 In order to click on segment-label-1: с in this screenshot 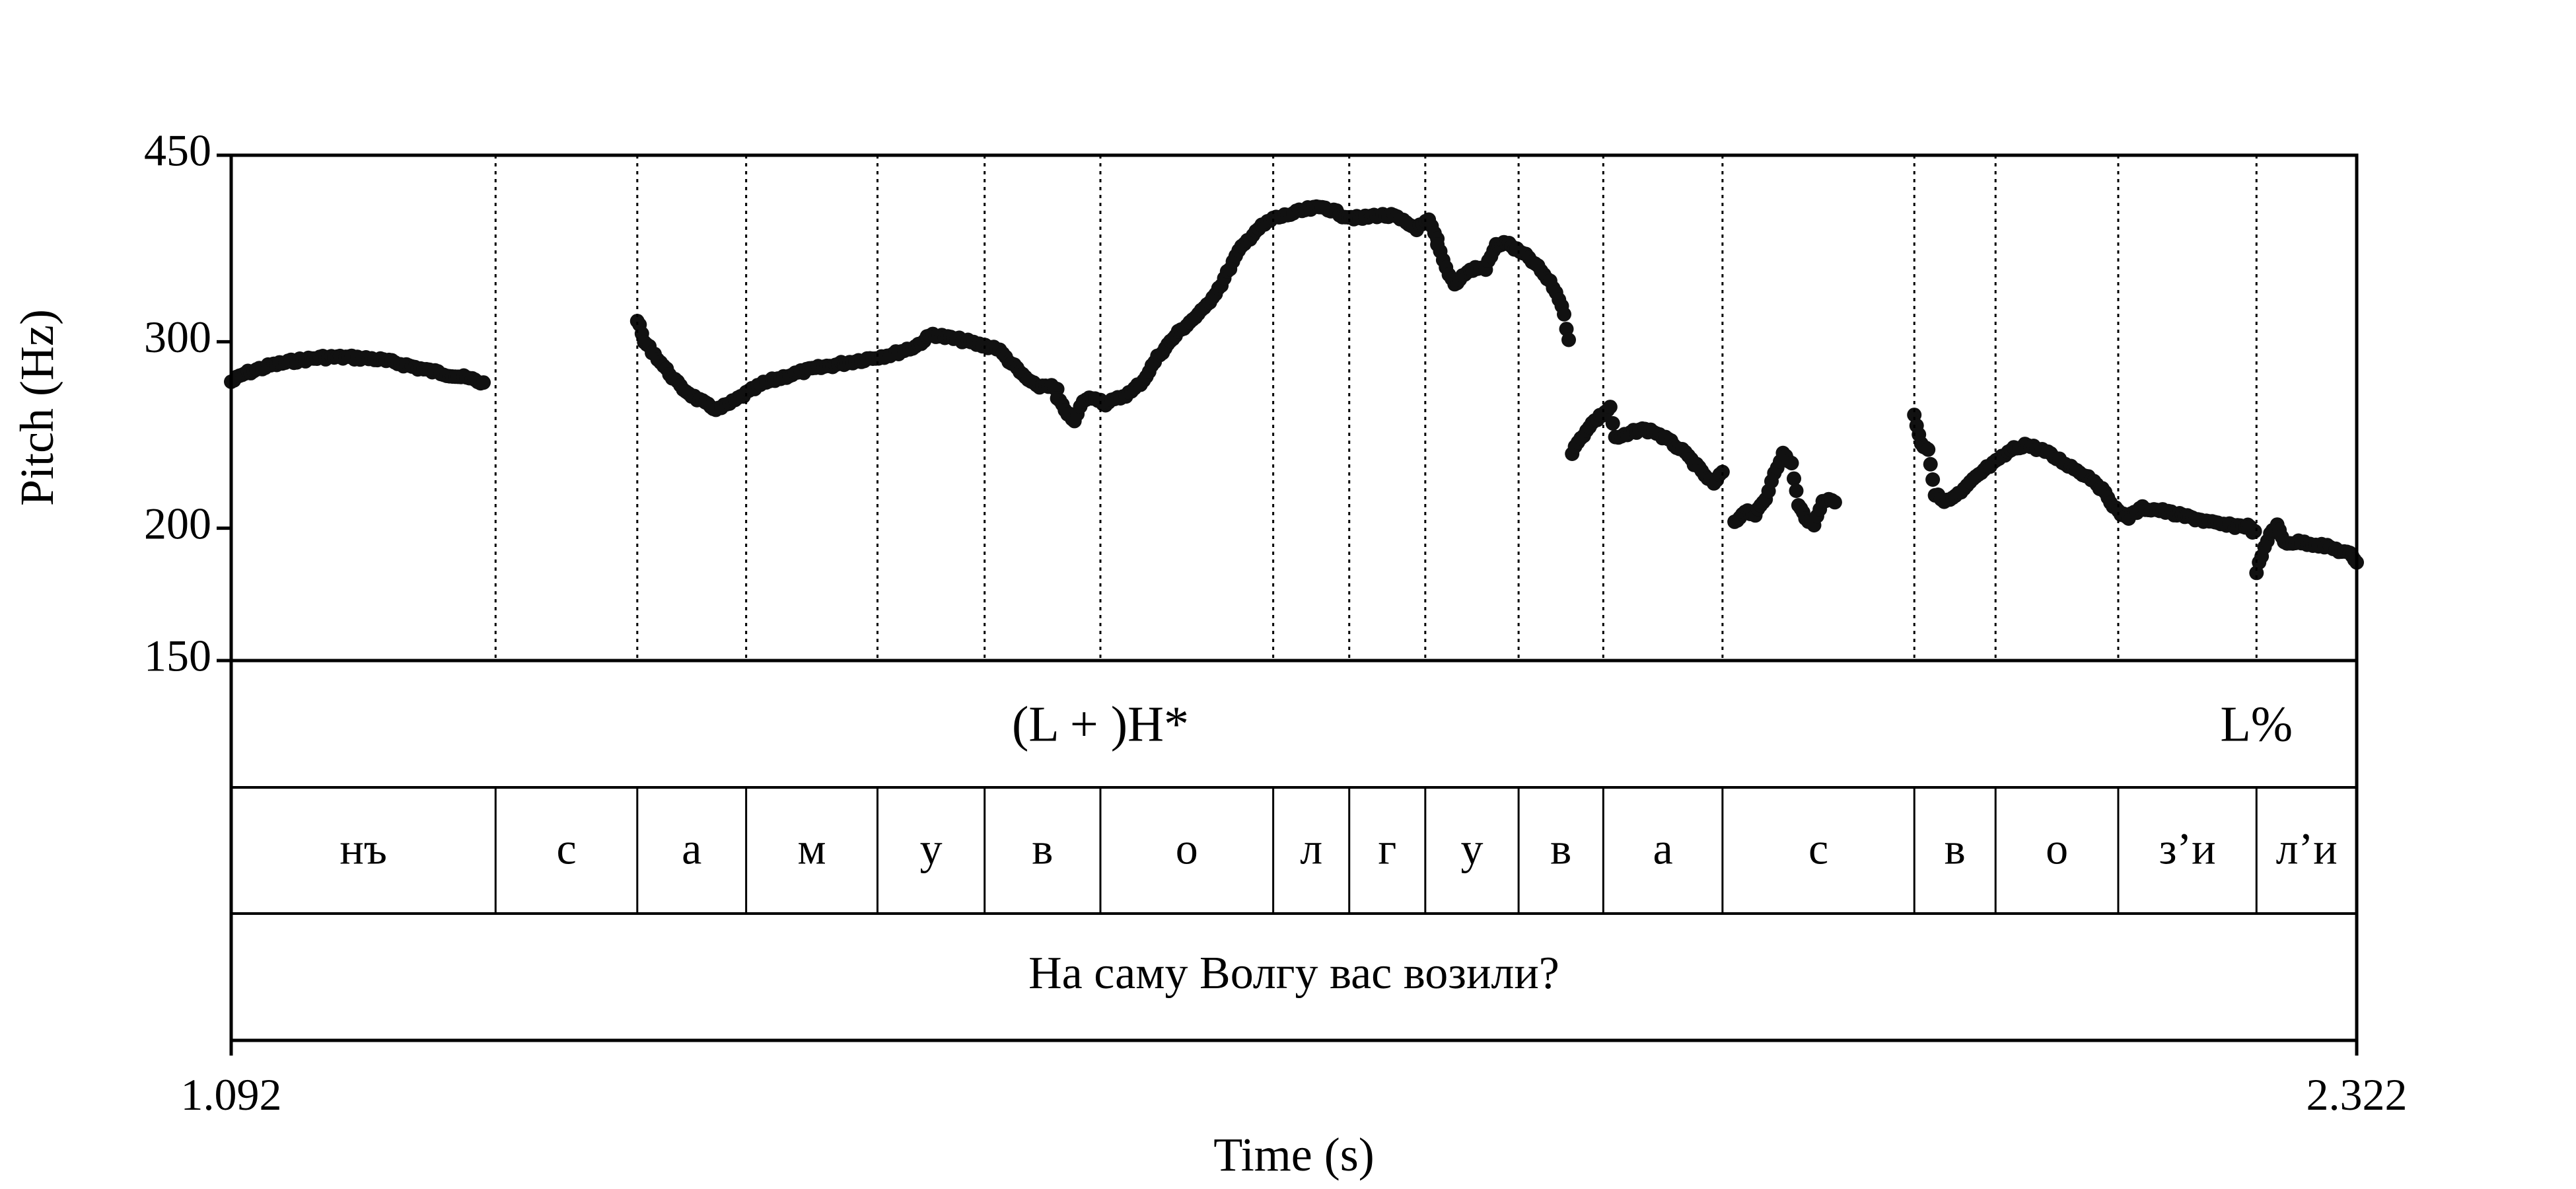, I will do `click(566, 849)`.